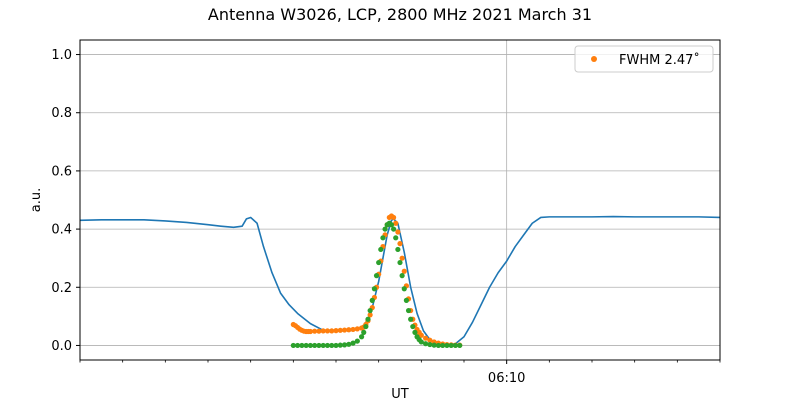 The image size is (800, 400). Describe the element at coordinates (61, 113) in the screenshot. I see `y-tick-label: 0.8` at that location.